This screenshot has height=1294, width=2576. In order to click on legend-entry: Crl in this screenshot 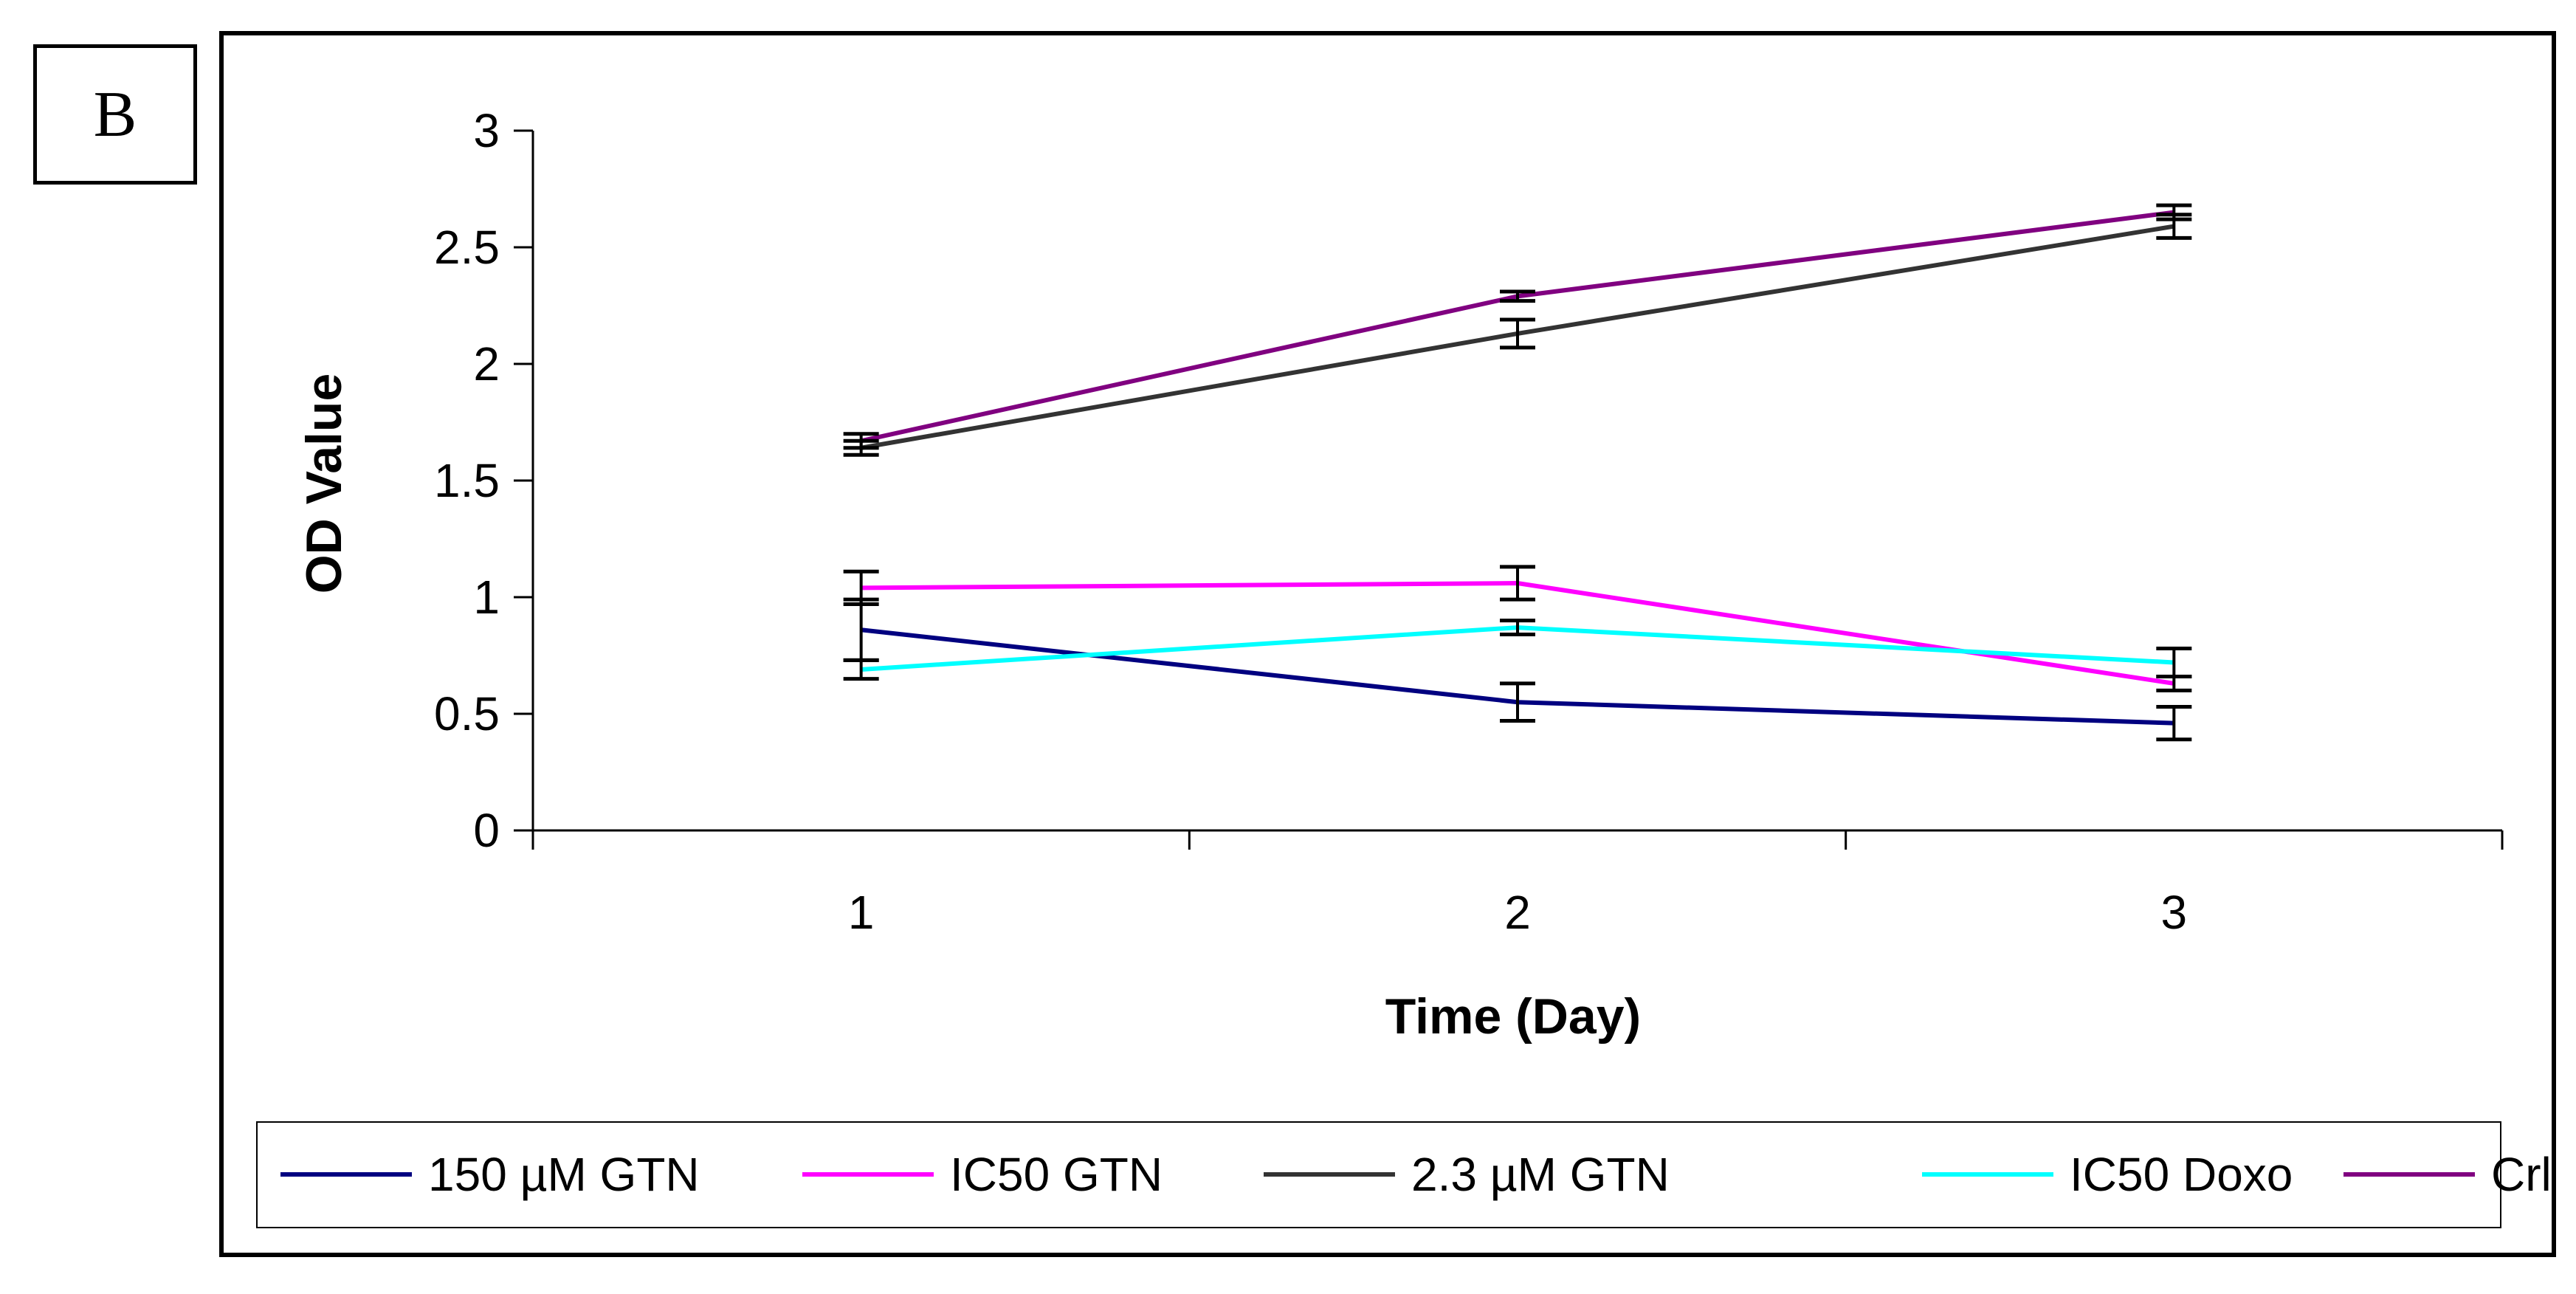, I will do `click(2448, 1174)`.